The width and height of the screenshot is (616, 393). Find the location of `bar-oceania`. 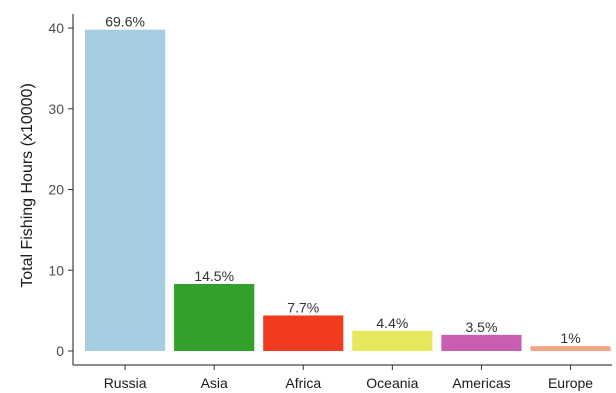

bar-oceania is located at coordinates (392, 340).